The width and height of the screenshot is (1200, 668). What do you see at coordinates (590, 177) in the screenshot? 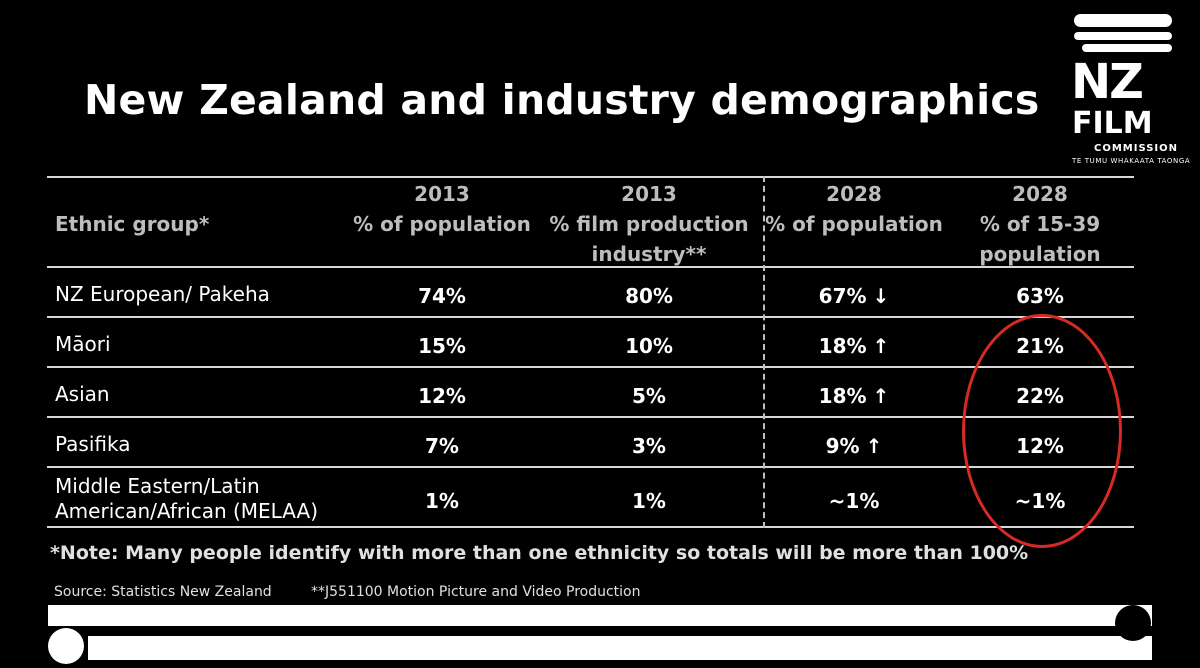
I see `table-top-rule` at bounding box center [590, 177].